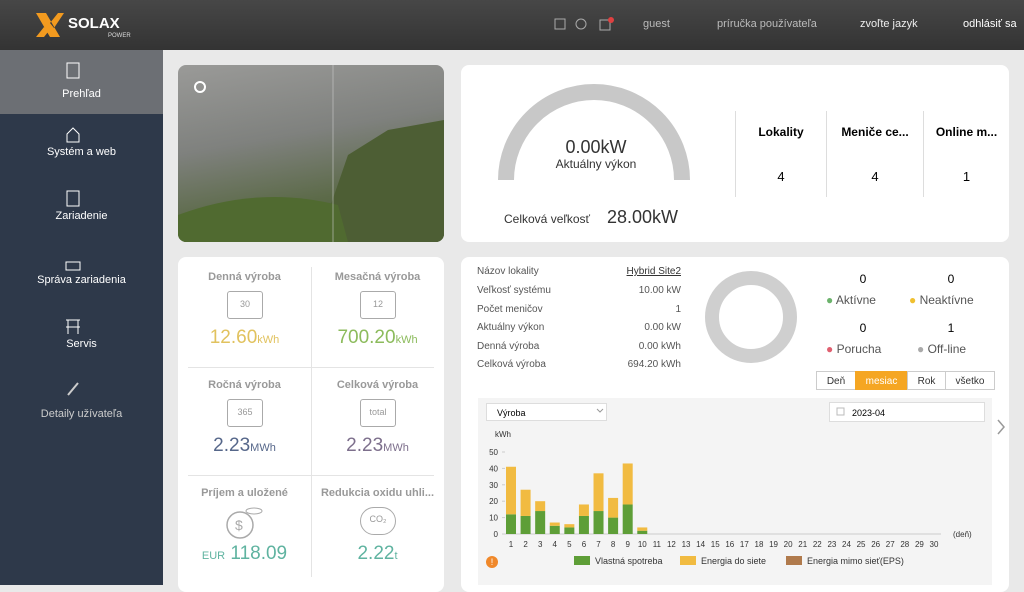 This screenshot has width=1024, height=592. What do you see at coordinates (213, 556) in the screenshot?
I see `currency: EUR` at bounding box center [213, 556].